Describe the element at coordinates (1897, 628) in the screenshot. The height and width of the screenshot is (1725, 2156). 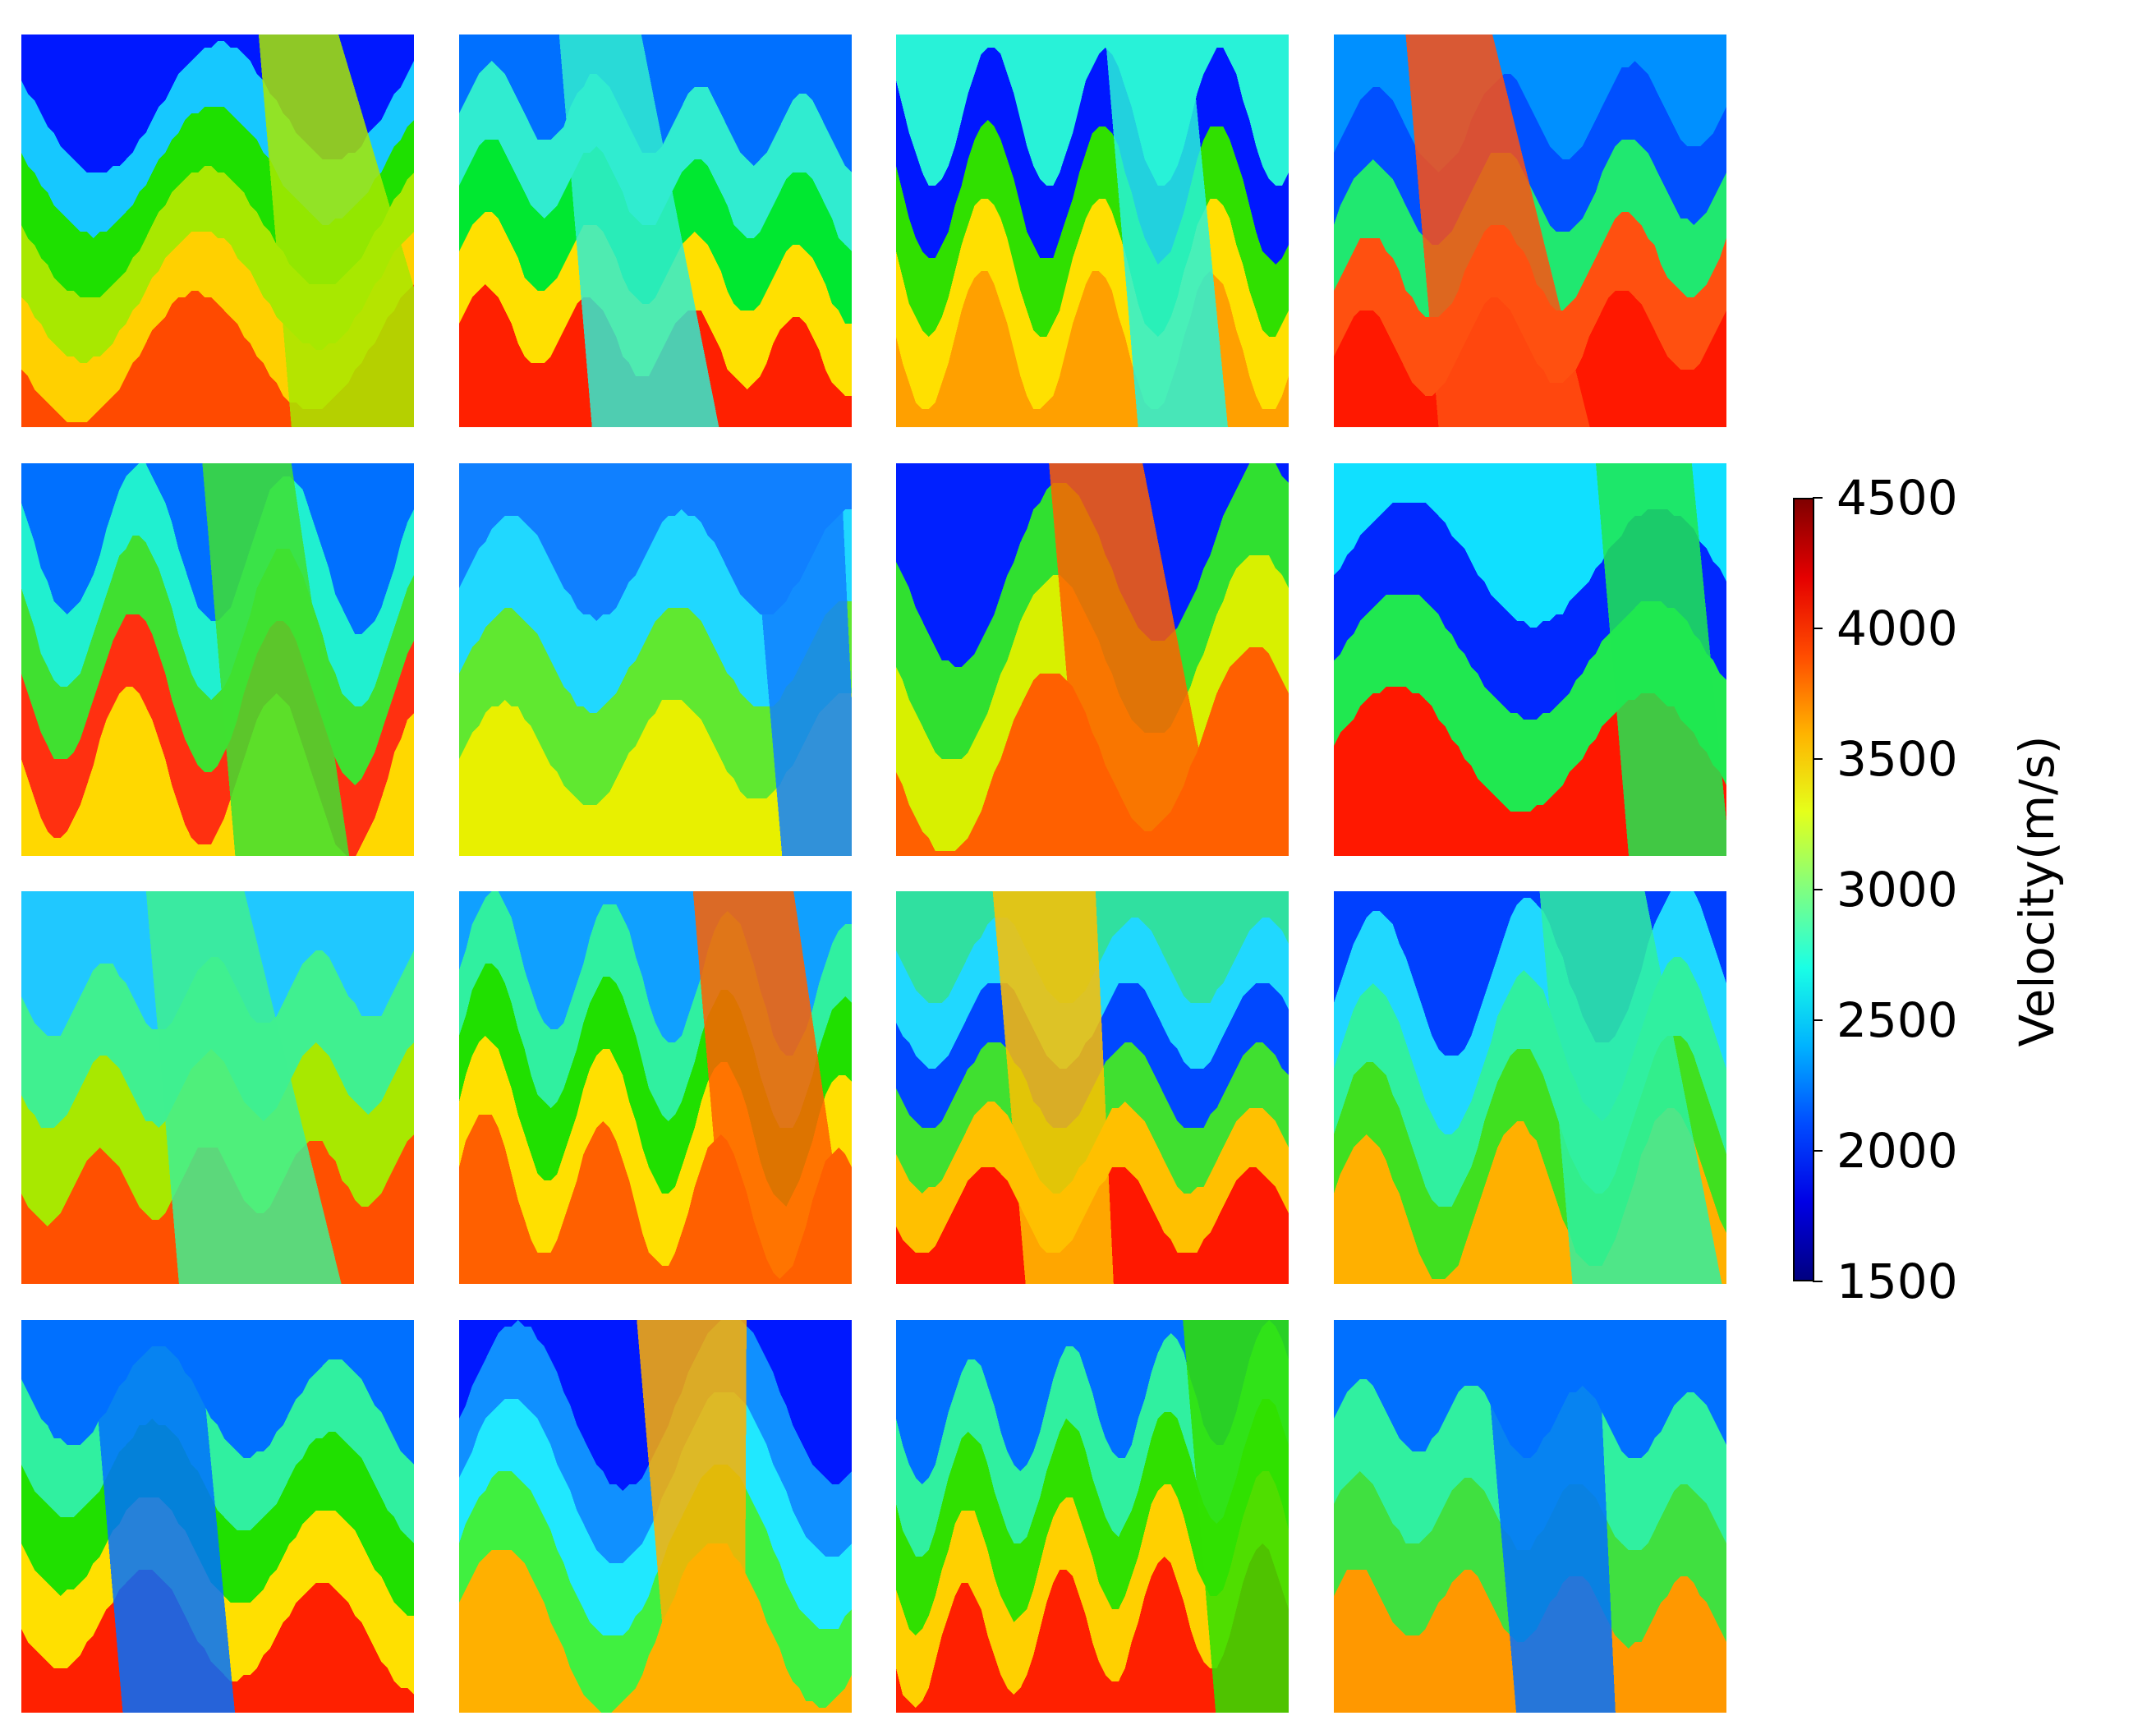
I see `colorbar-tick-label: 4000` at that location.